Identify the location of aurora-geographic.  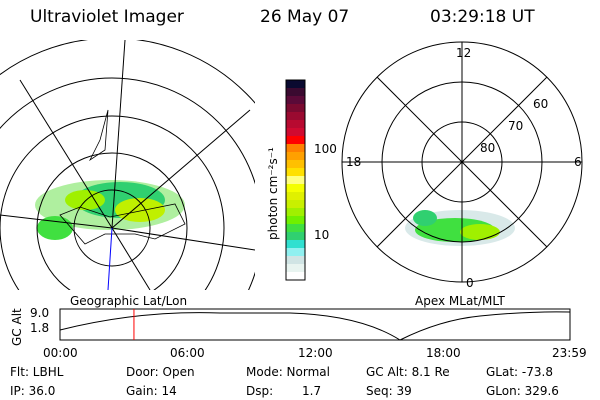
(110, 210).